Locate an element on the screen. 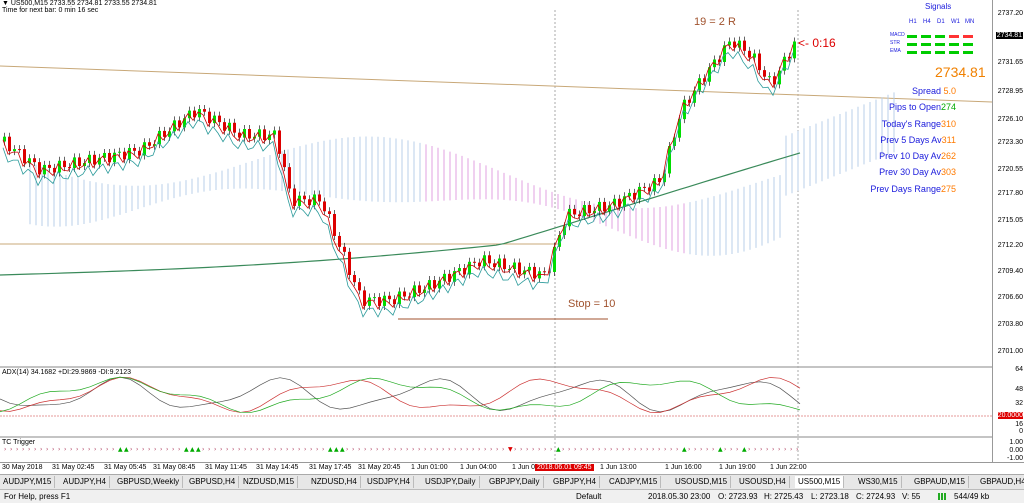  chart-tab: USOUSD,M15 is located at coordinates (702, 482).